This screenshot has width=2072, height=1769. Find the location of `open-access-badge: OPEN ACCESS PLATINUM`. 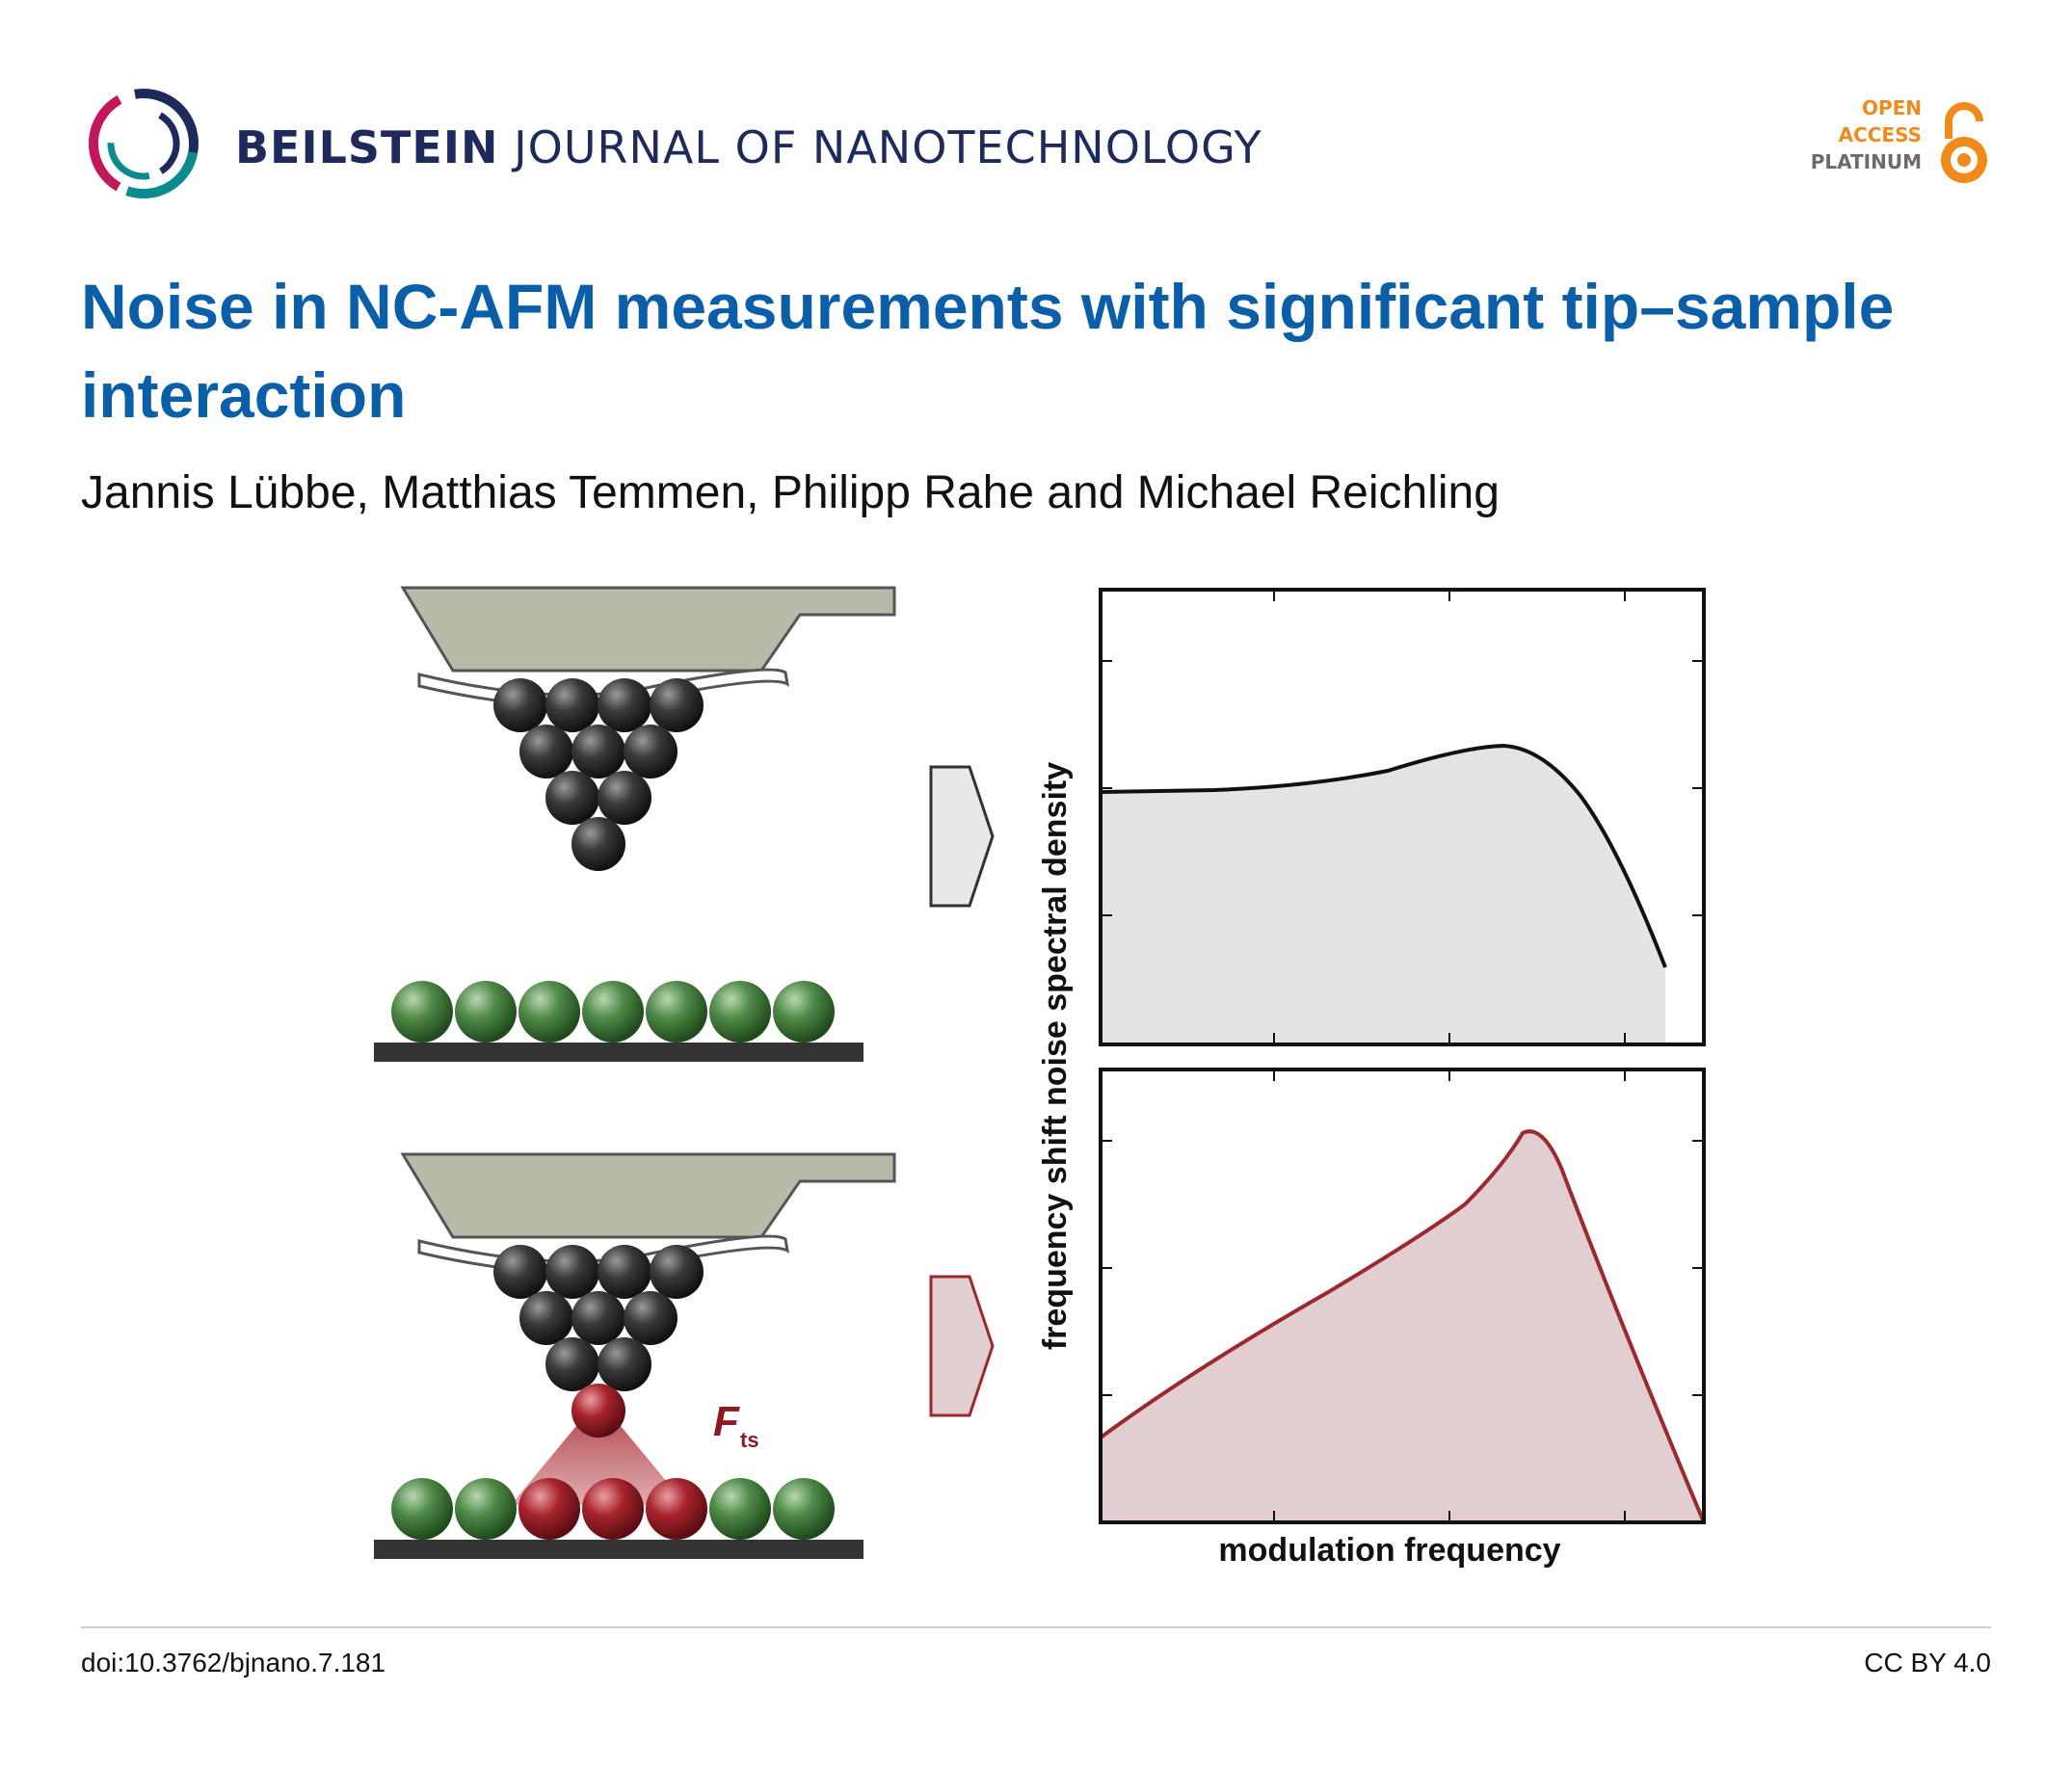

open-access-badge: OPEN ACCESS PLATINUM is located at coordinates (1899, 142).